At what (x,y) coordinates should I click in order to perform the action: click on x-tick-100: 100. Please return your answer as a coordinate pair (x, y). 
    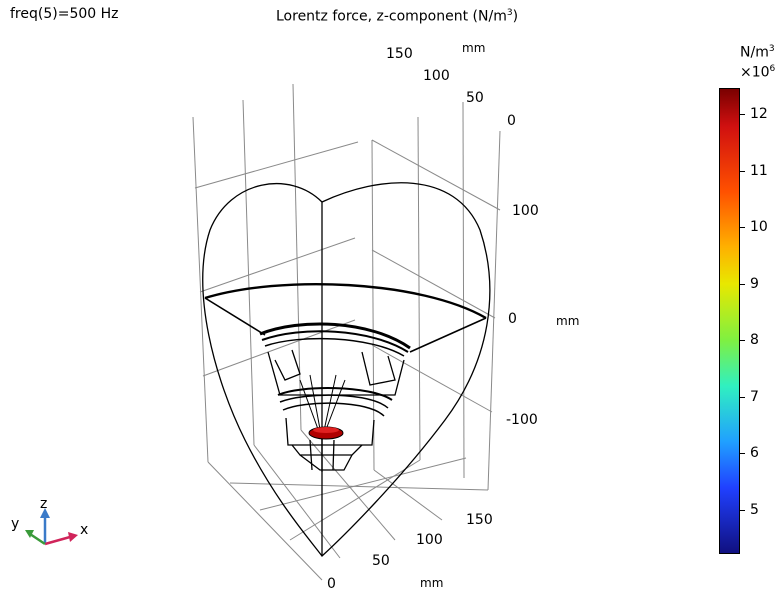
    Looking at the image, I should click on (429, 540).